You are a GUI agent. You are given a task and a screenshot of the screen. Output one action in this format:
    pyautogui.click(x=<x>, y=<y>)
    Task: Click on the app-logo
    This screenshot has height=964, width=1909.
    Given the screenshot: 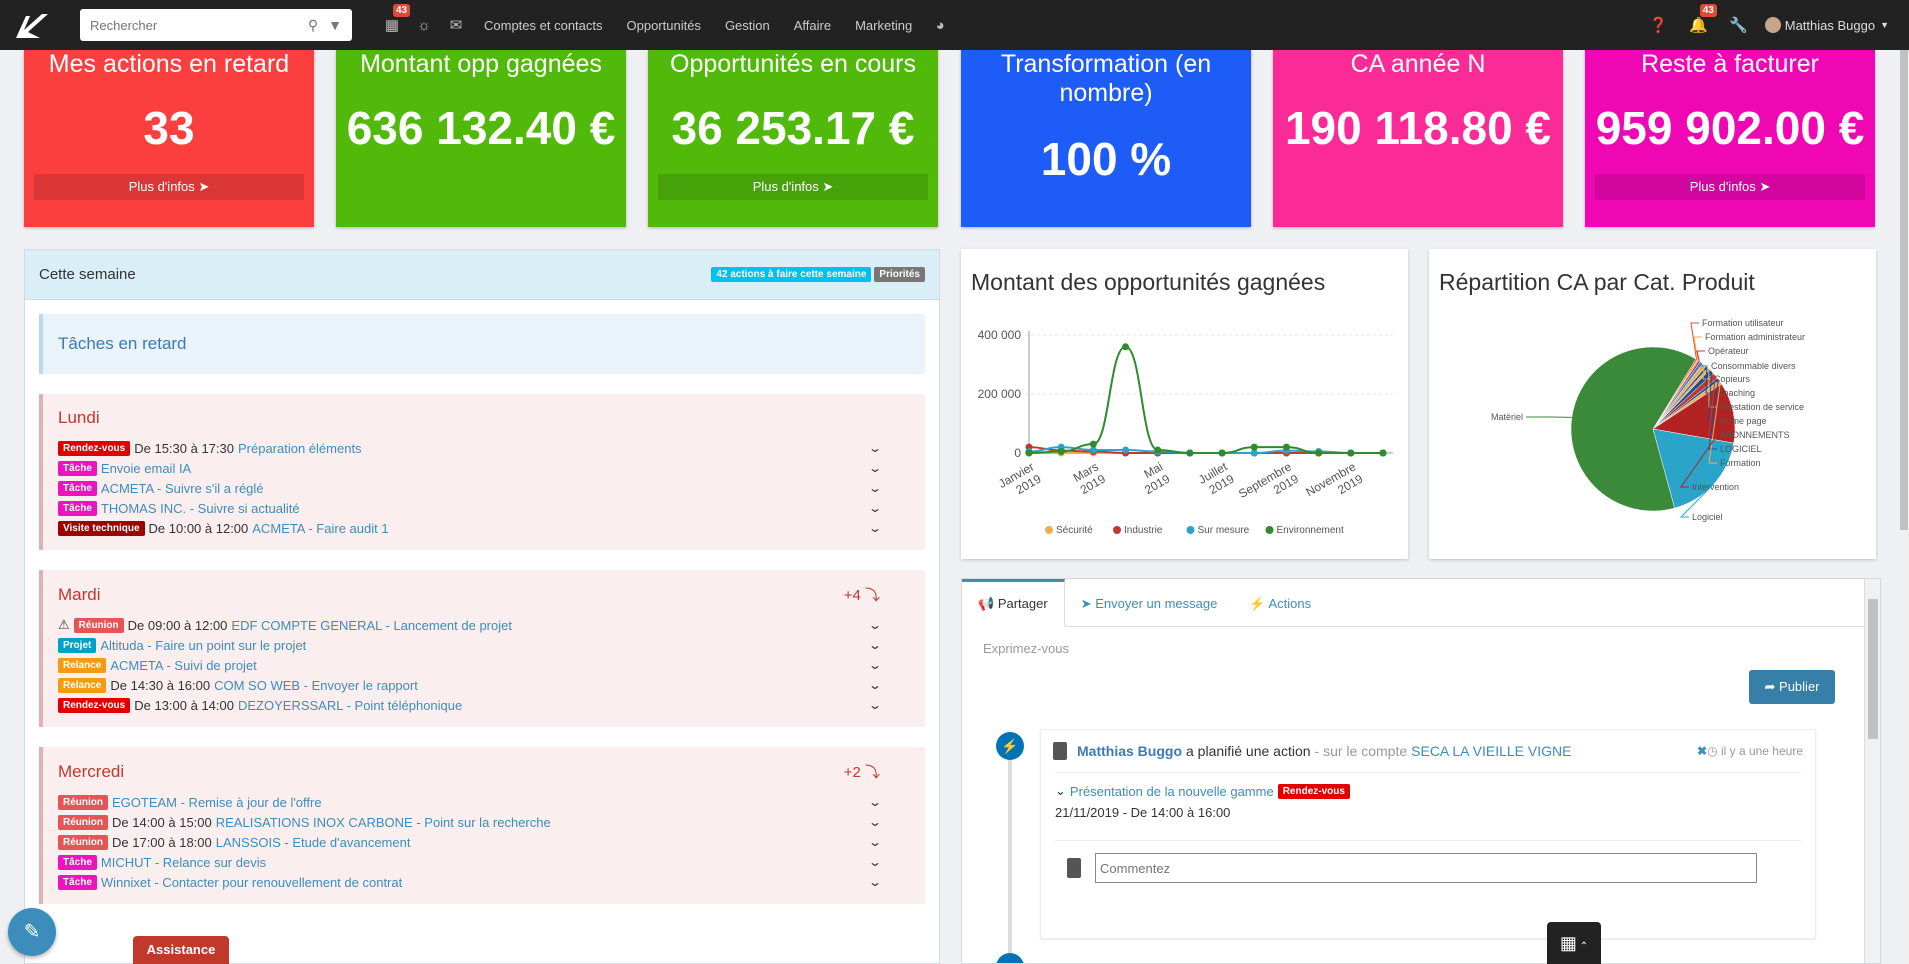 What is the action you would take?
    pyautogui.click(x=32, y=25)
    